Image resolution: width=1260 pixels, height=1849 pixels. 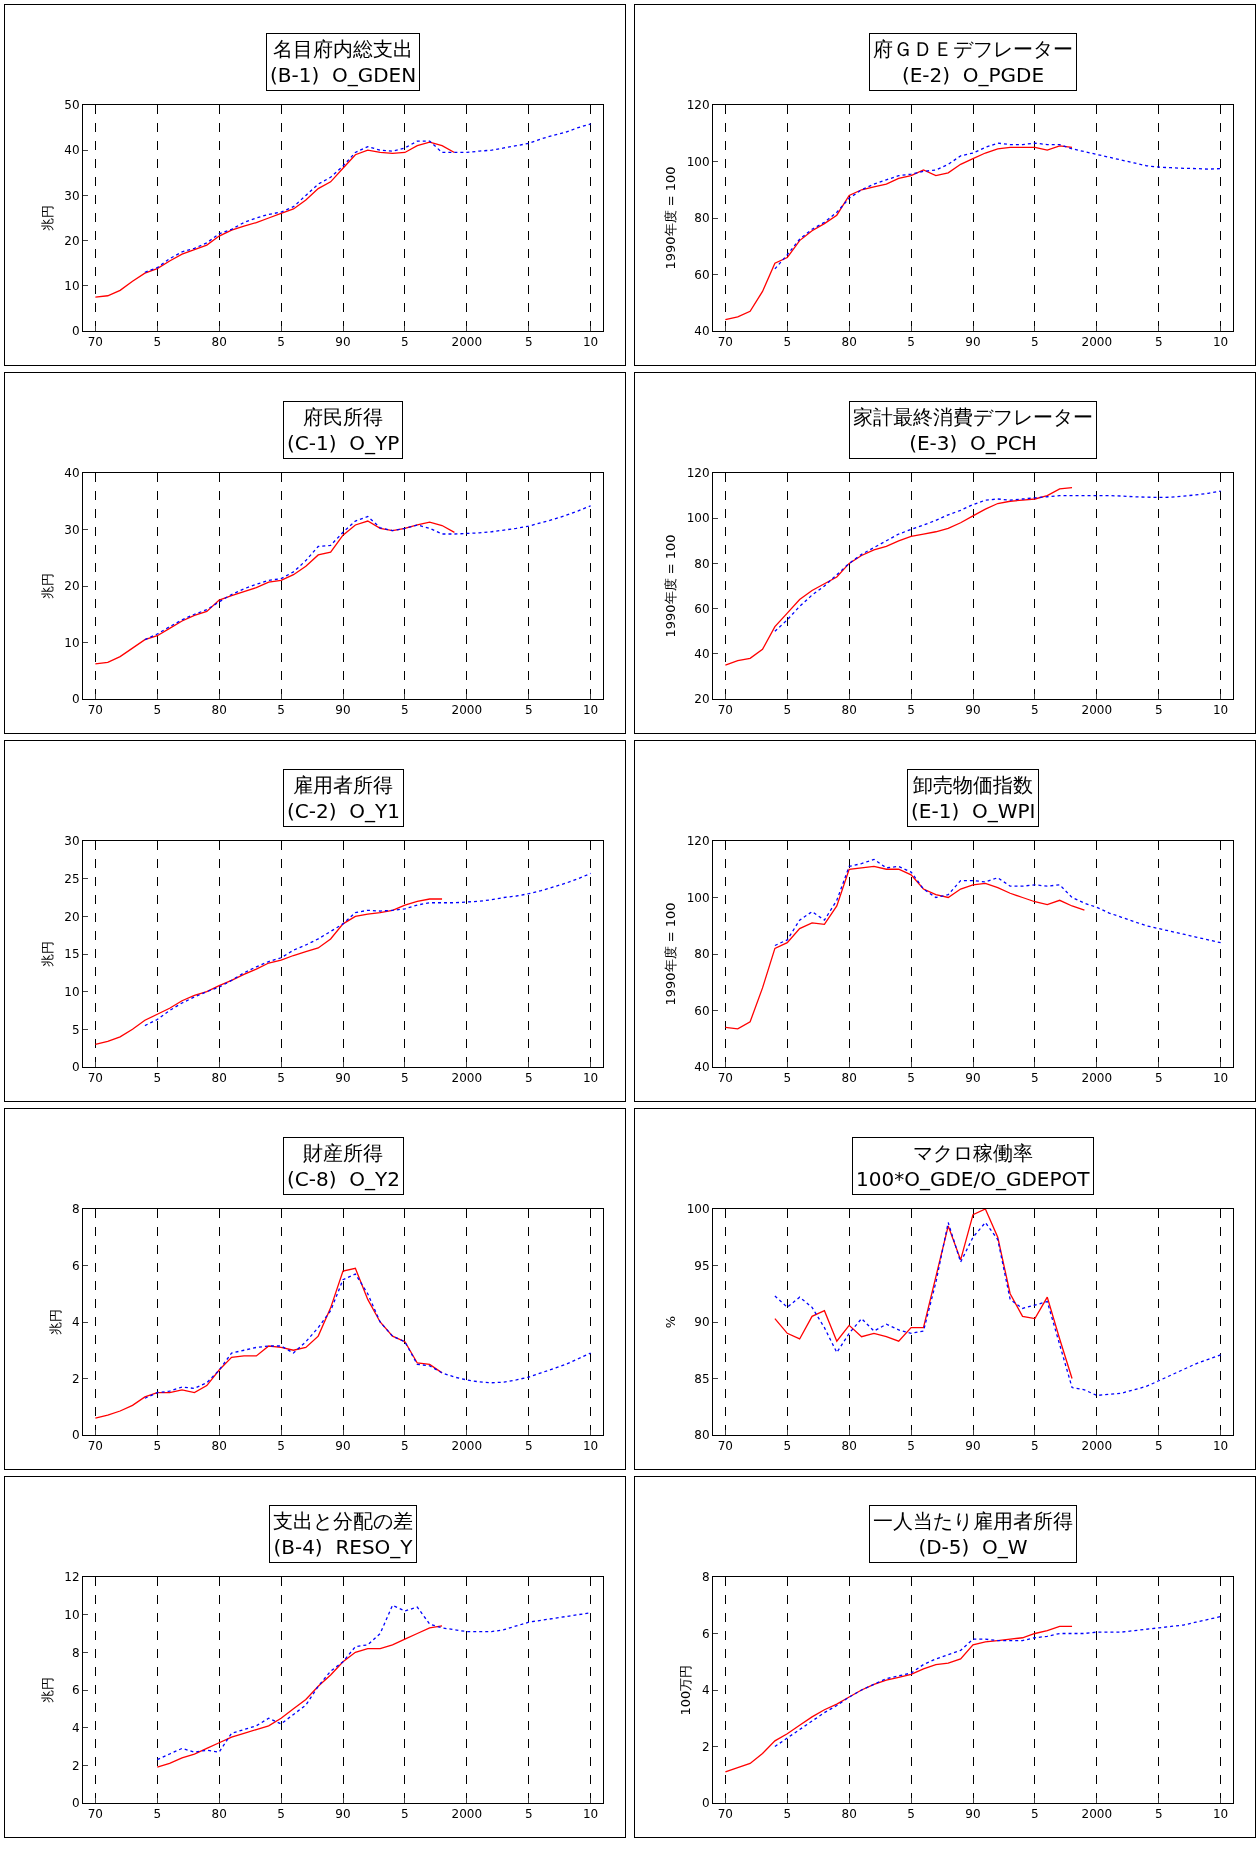 I want to click on y-tick-label: 95, so click(x=702, y=1265).